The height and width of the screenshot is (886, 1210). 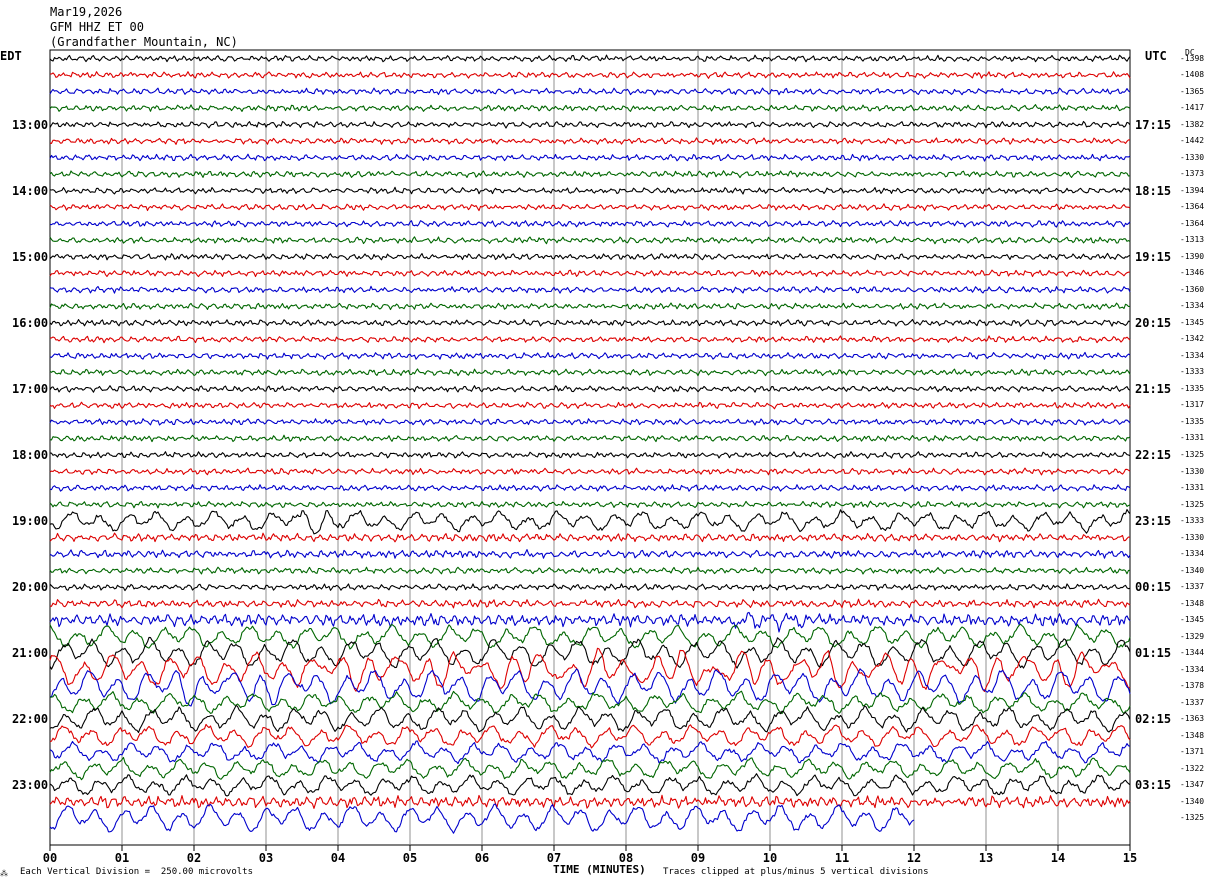 What do you see at coordinates (1130, 858) in the screenshot?
I see `x-tick-label: 15` at bounding box center [1130, 858].